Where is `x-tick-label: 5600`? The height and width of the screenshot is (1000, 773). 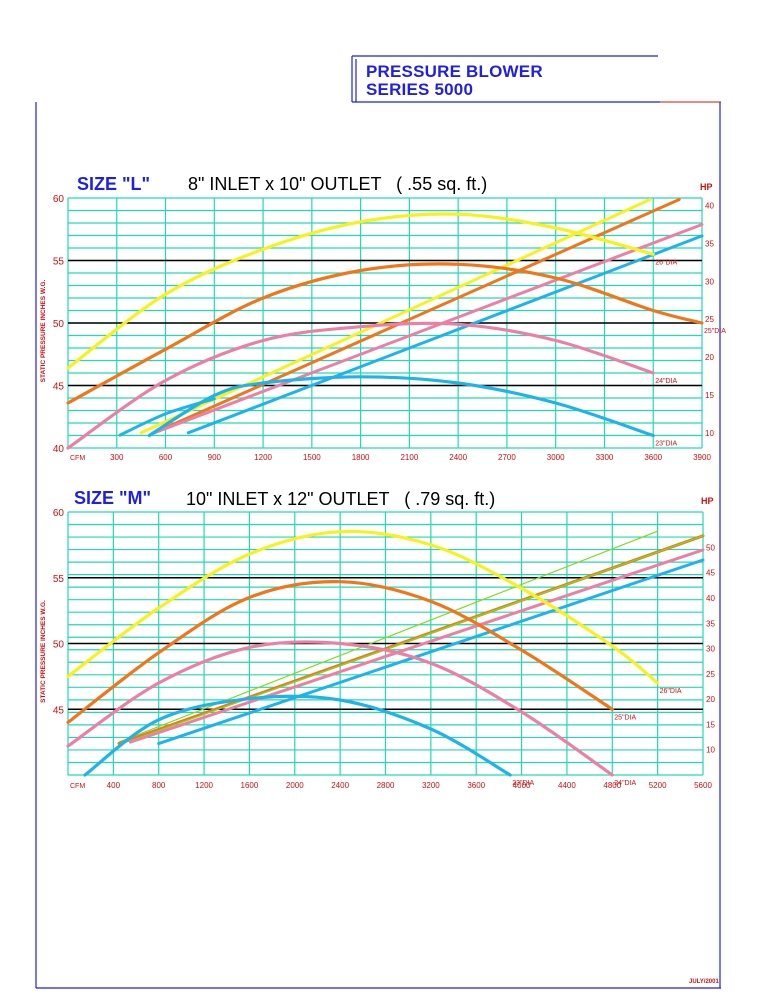 x-tick-label: 5600 is located at coordinates (703, 785).